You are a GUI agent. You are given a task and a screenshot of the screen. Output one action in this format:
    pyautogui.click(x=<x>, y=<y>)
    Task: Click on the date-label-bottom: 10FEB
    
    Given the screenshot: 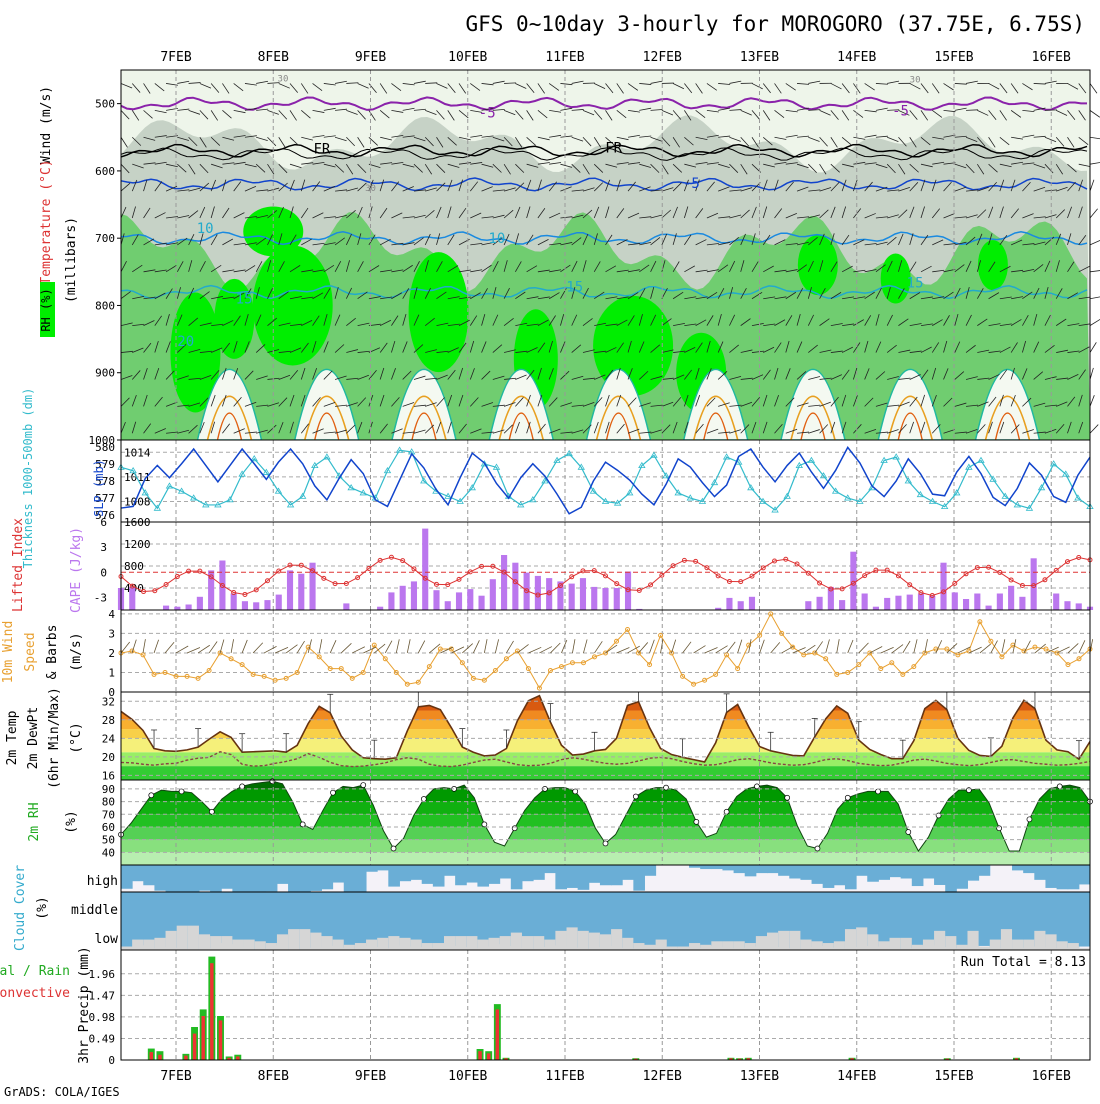 What is the action you would take?
    pyautogui.click(x=467, y=1076)
    